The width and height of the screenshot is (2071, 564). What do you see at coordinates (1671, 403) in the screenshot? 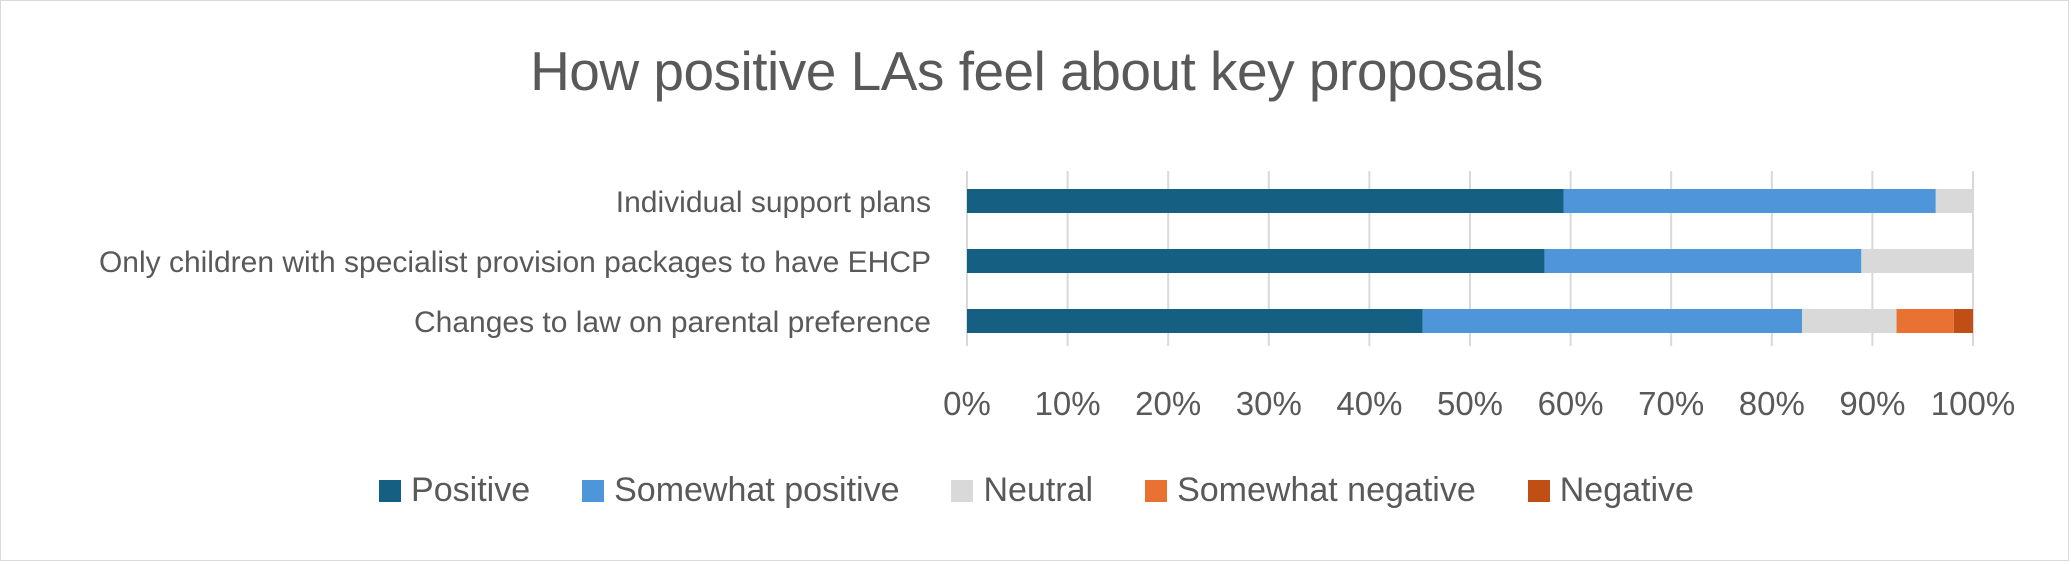
I see `x-tick-label: 70%` at bounding box center [1671, 403].